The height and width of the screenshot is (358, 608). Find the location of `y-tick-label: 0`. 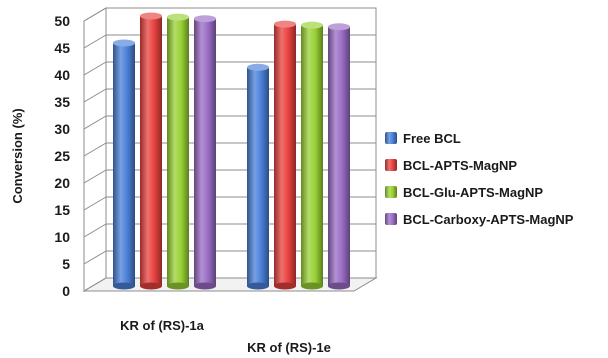

y-tick-label: 0 is located at coordinates (66, 291).